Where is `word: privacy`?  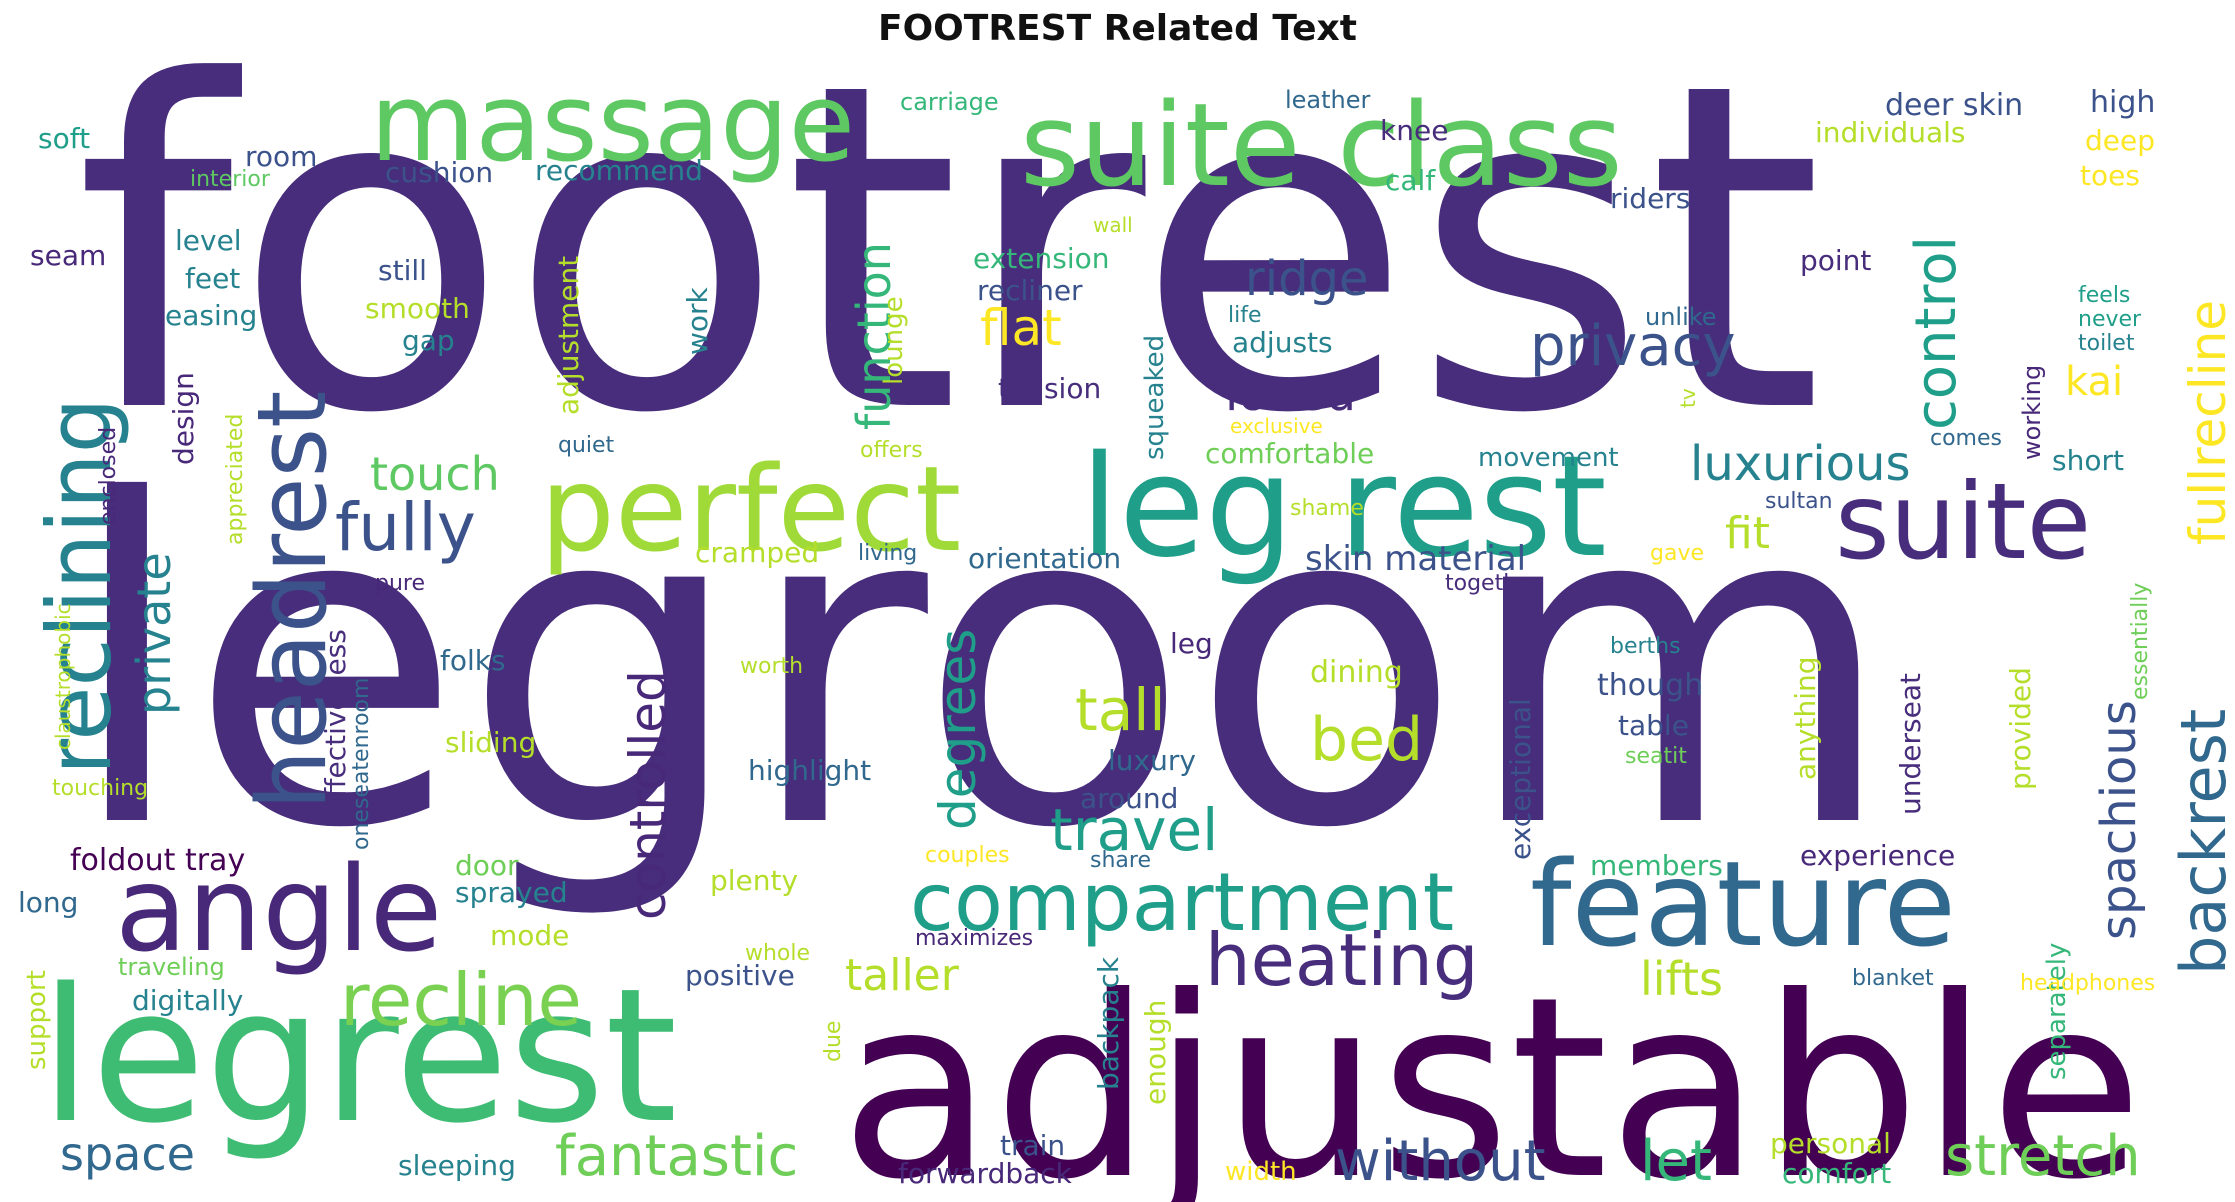 word: privacy is located at coordinates (1633, 346).